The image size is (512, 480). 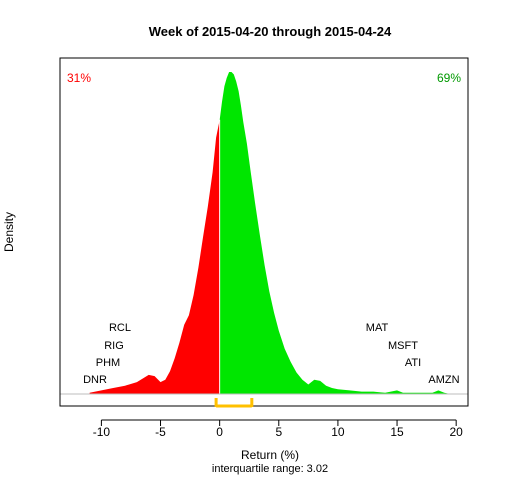 I want to click on ticker-label-phm: PHM, so click(x=108, y=363).